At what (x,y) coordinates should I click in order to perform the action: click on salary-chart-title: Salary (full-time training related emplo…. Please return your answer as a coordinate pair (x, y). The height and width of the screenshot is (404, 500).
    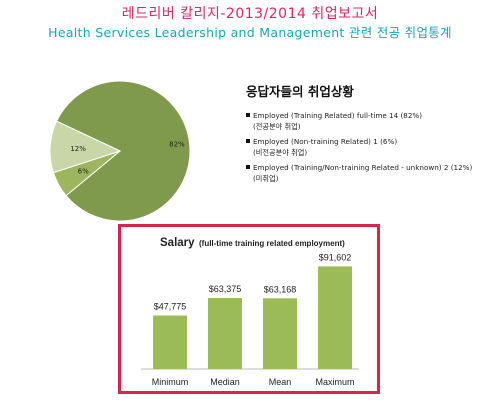
    Looking at the image, I should click on (252, 242).